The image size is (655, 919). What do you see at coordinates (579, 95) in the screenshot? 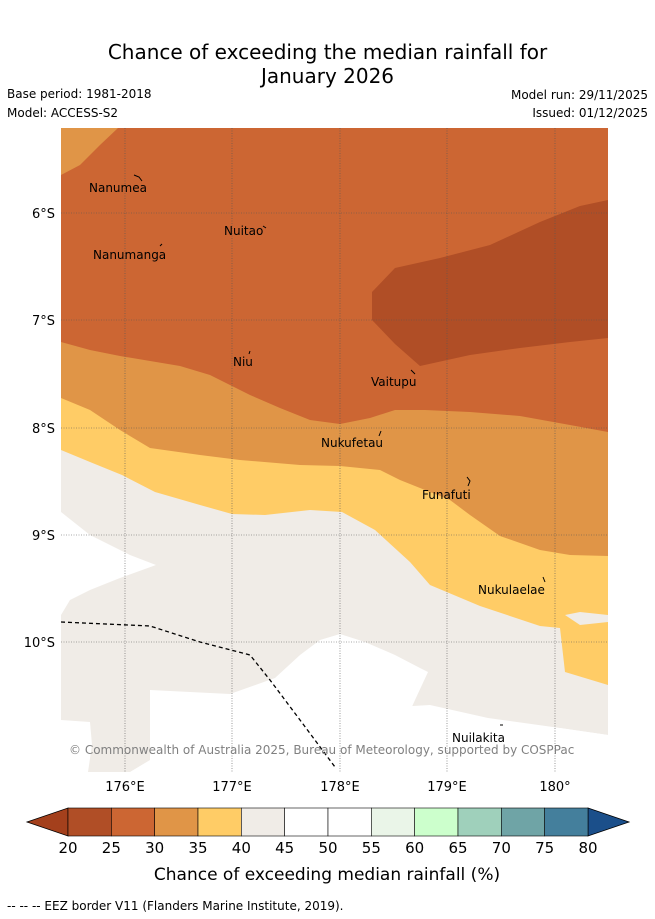
I see `model-run: Model run: 29/11/2025` at bounding box center [579, 95].